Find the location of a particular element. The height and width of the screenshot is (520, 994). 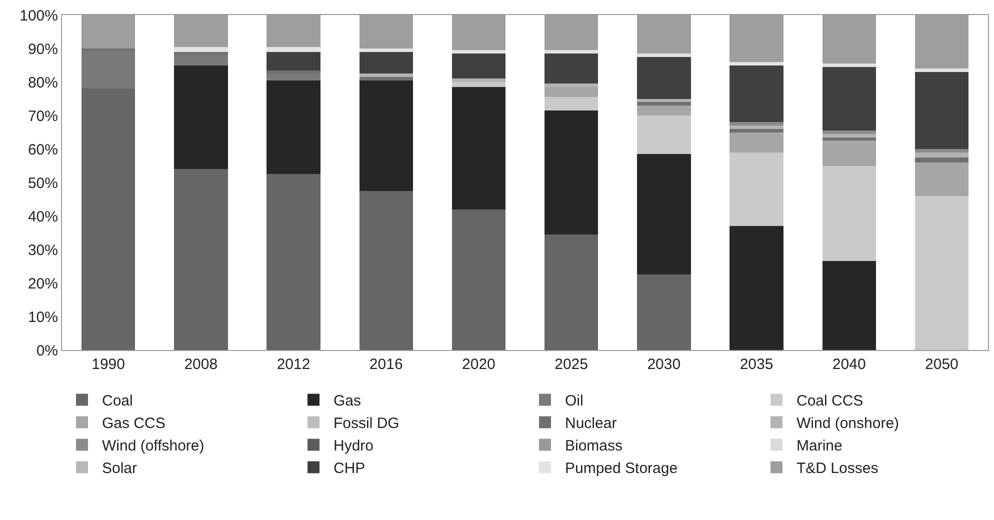

legend-label: Coal is located at coordinates (117, 401).